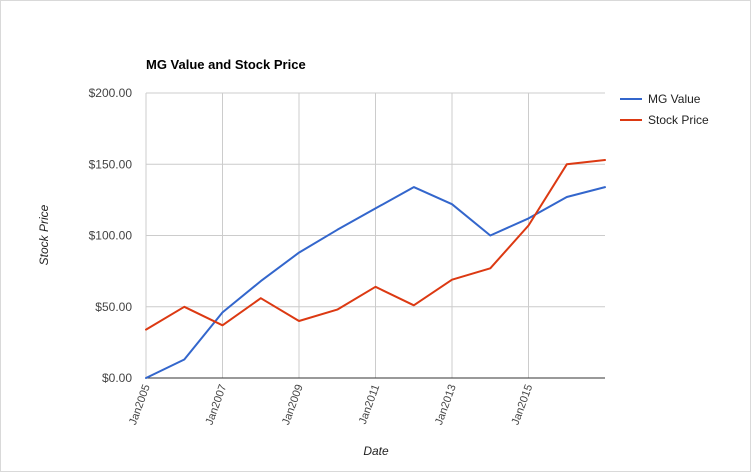 The height and width of the screenshot is (472, 751). What do you see at coordinates (376, 451) in the screenshot?
I see `x-axis-title: Date` at bounding box center [376, 451].